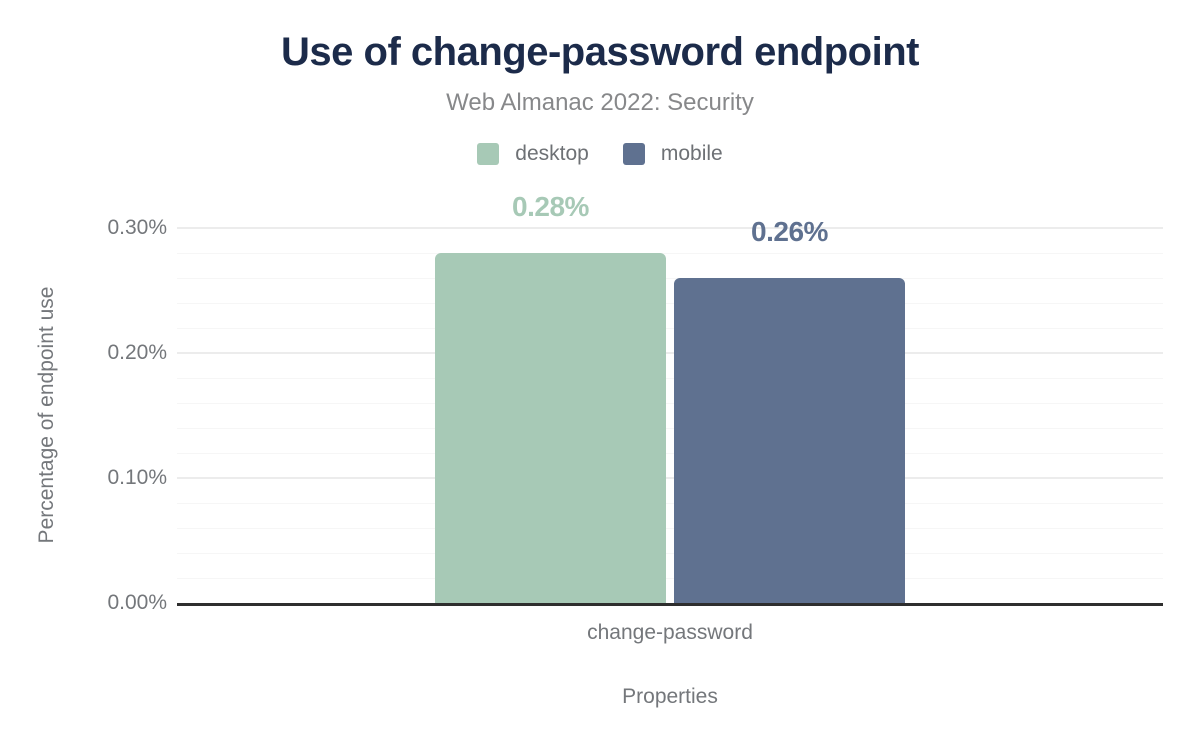  Describe the element at coordinates (137, 352) in the screenshot. I see `y-tick-label: 0.20%` at that location.